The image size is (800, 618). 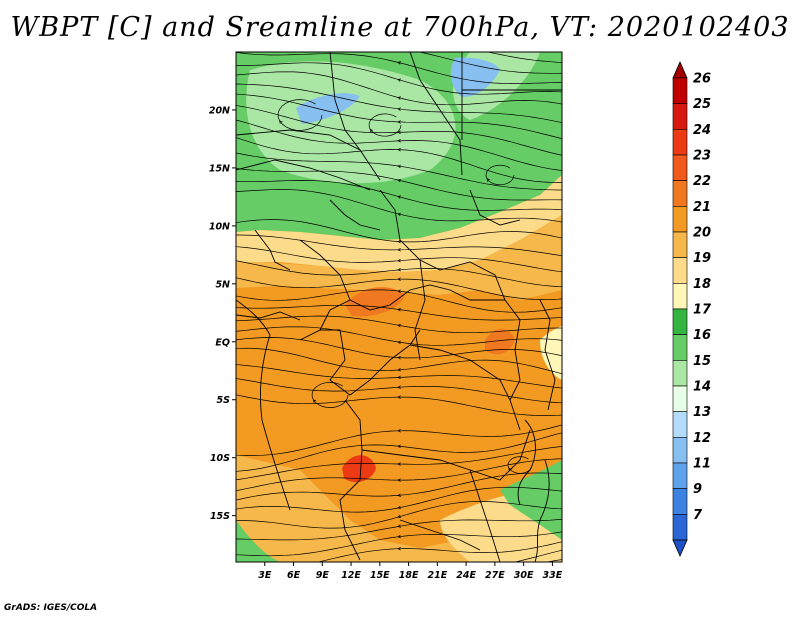 I want to click on lat-tick-label: 20N, so click(x=219, y=110).